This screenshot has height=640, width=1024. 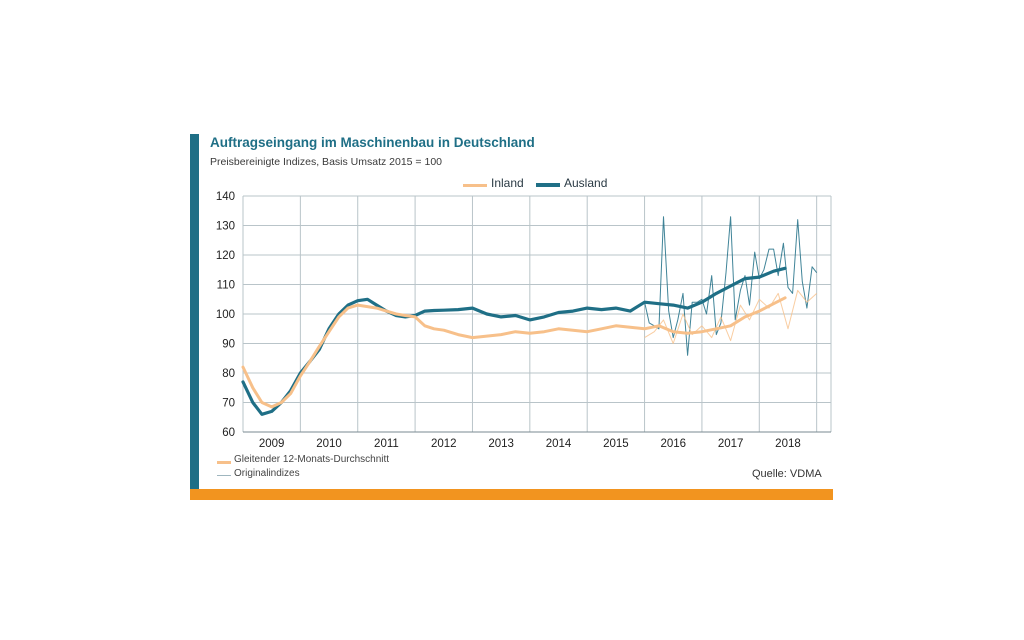 I want to click on legend-swatch-ausland, so click(x=548, y=185).